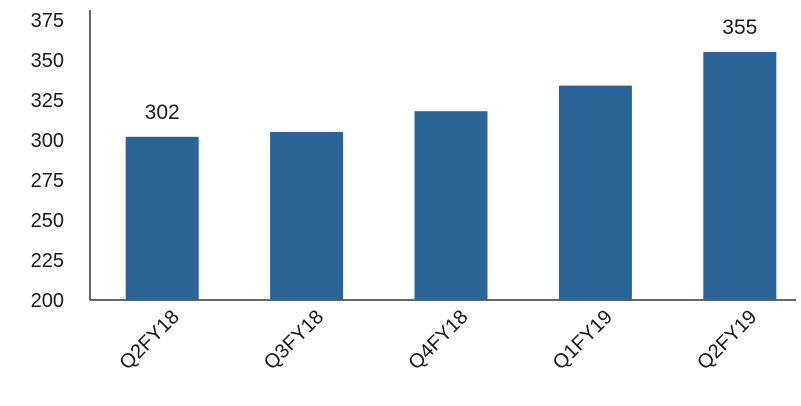 This screenshot has width=801, height=406. Describe the element at coordinates (739, 27) in the screenshot. I see `data-label: 355` at that location.